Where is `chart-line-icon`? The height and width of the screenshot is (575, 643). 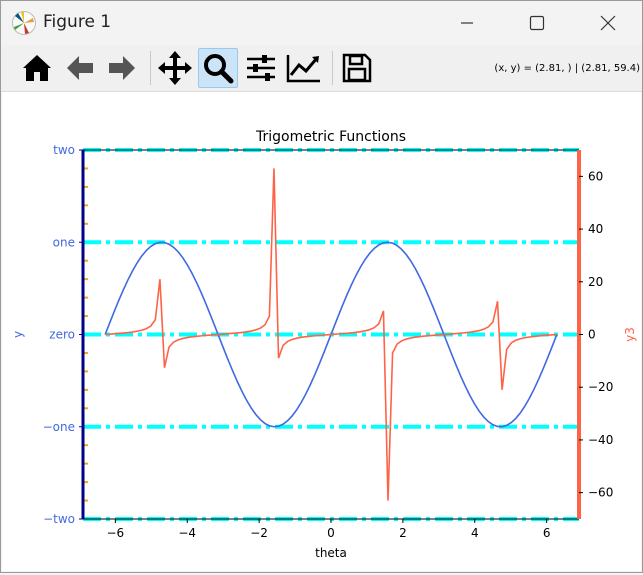 chart-line-icon is located at coordinates (303, 69).